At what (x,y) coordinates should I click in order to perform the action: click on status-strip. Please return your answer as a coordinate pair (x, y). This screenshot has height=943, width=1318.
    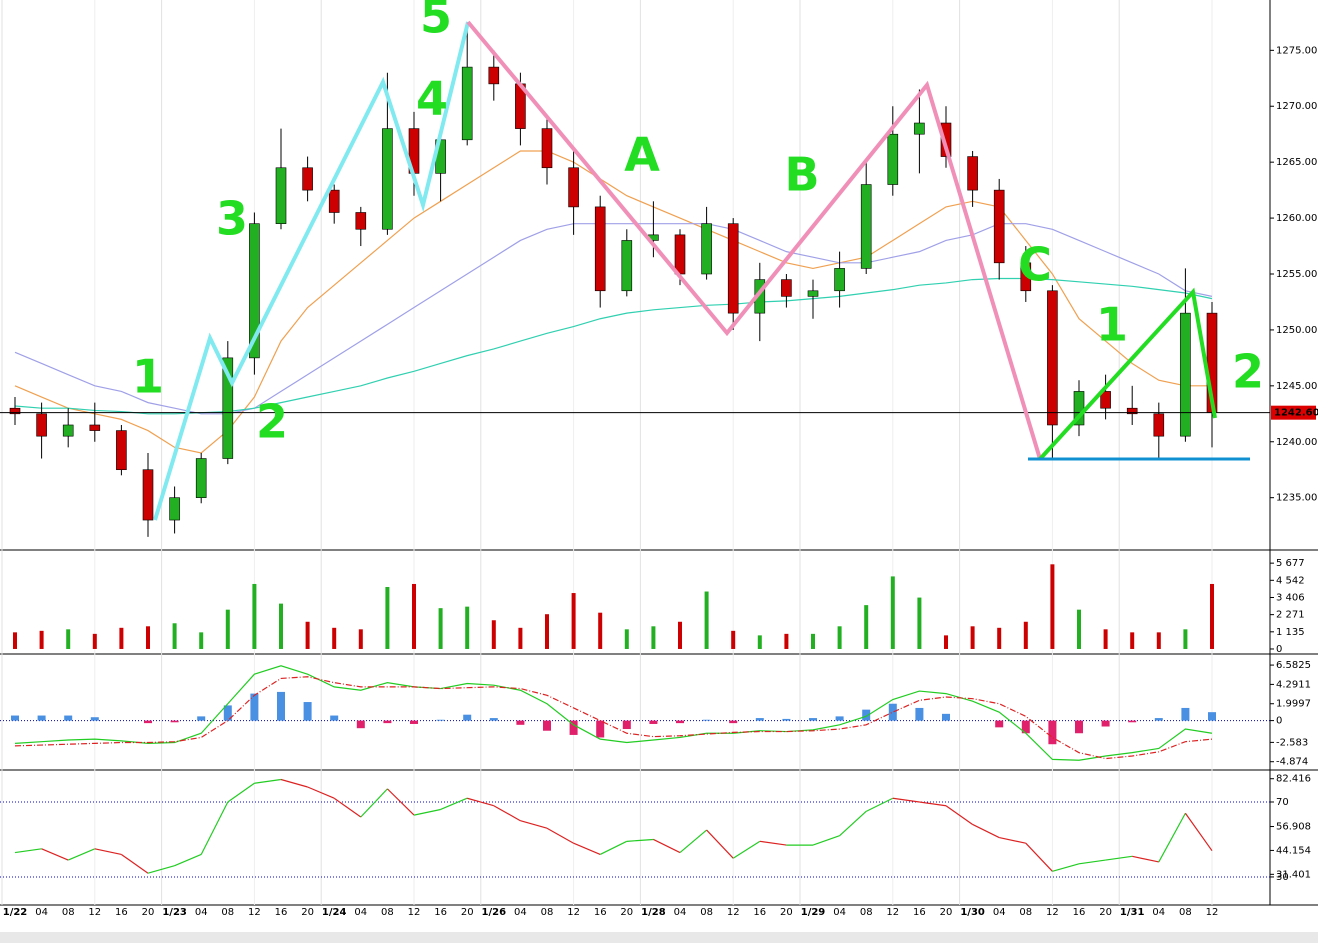
    Looking at the image, I should click on (659, 937).